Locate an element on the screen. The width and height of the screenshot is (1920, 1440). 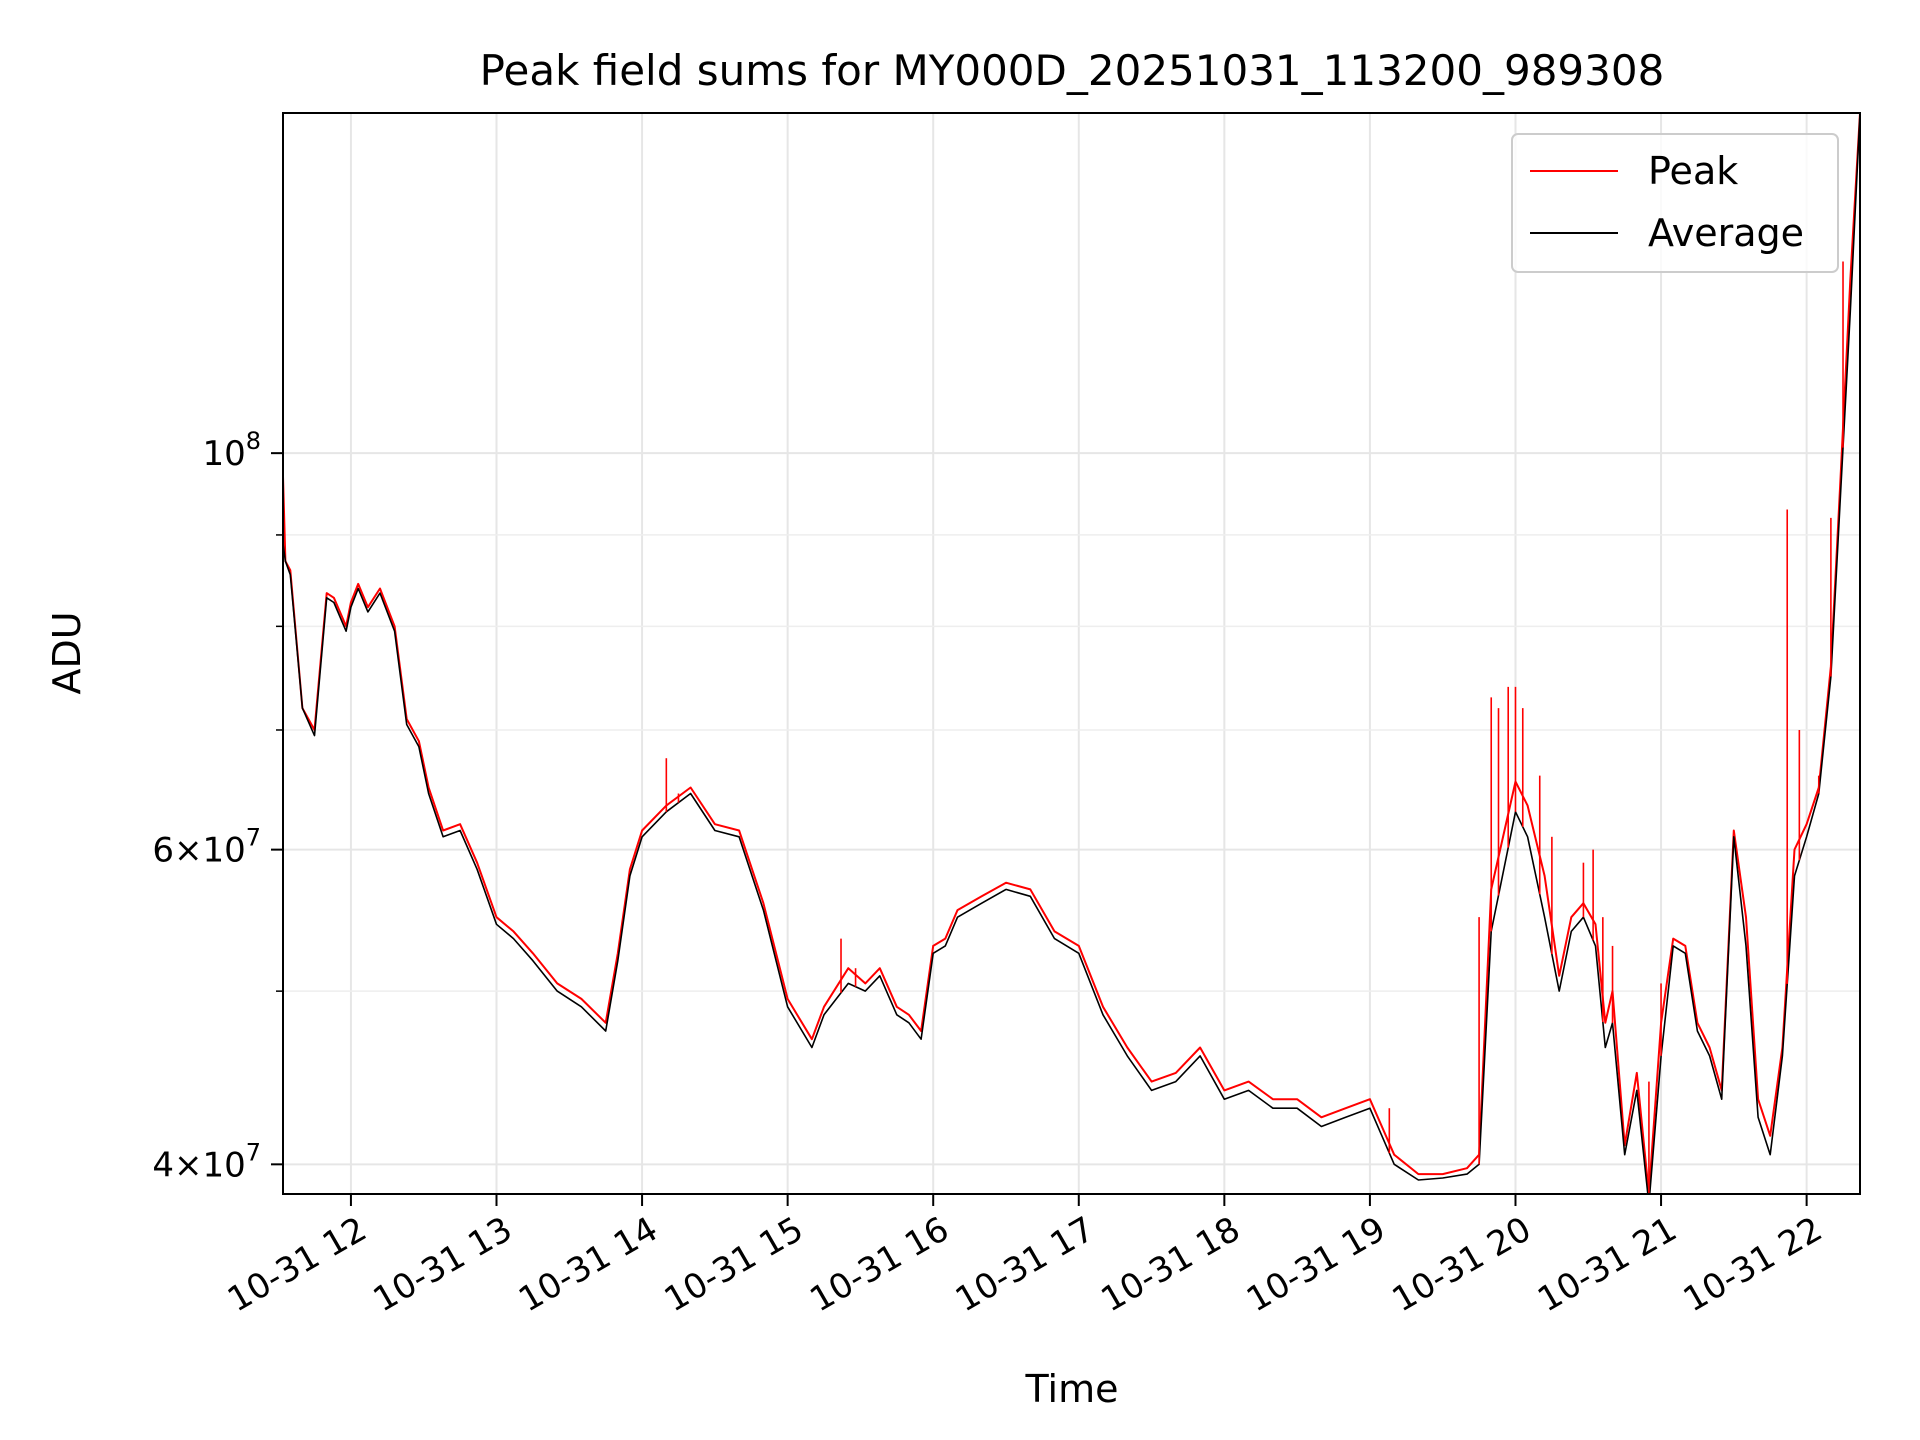
y-tick-label: 6×107 is located at coordinates (206, 847).